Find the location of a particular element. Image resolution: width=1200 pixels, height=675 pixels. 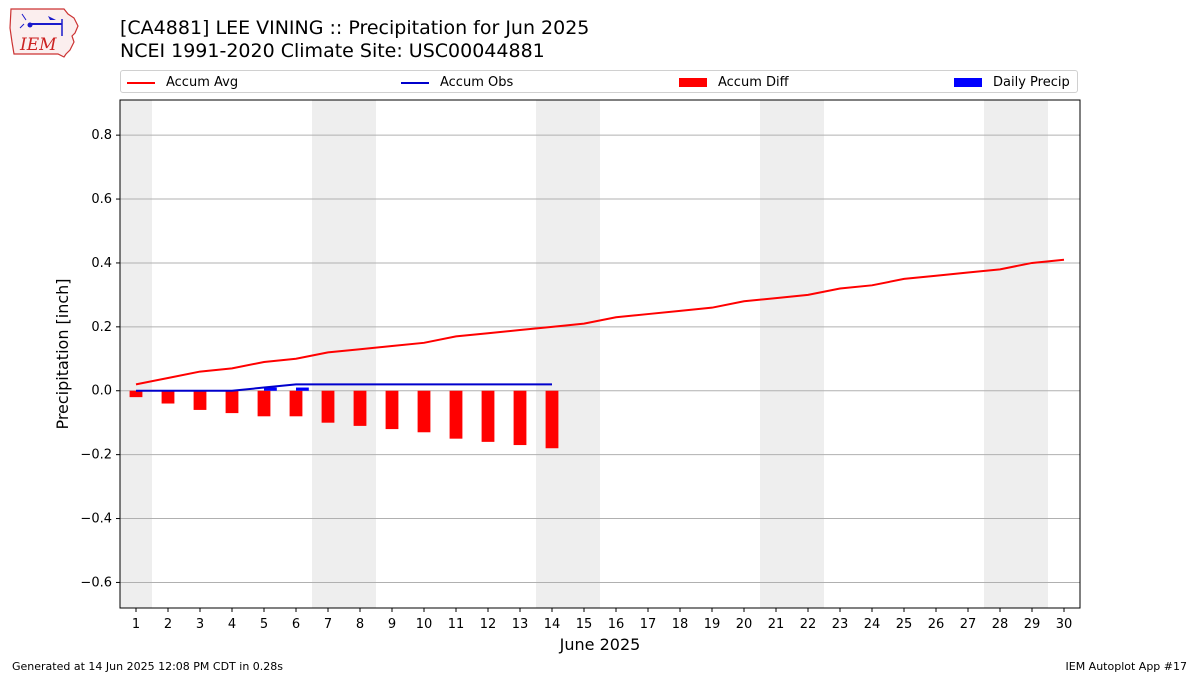

iem-logo: IEM is located at coordinates (44, 33).